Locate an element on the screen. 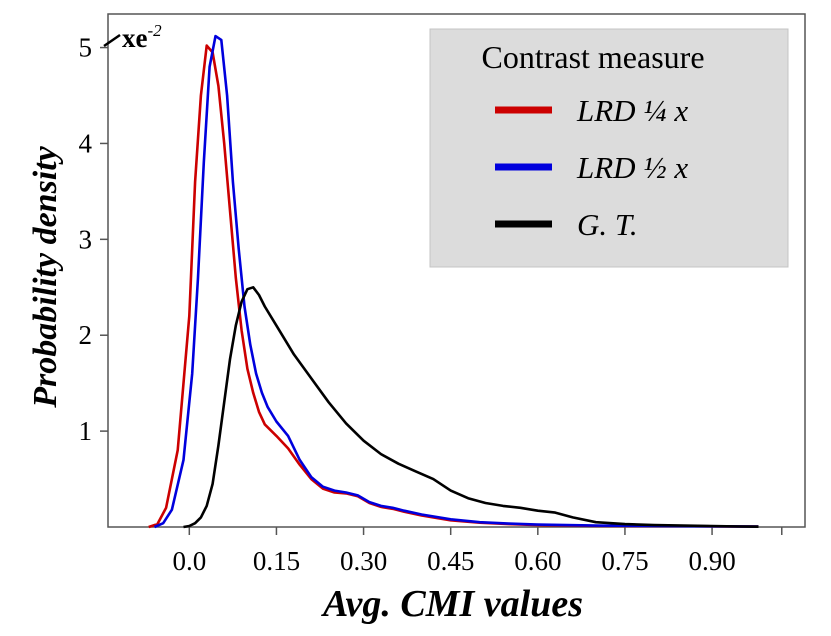 This screenshot has width=831, height=636. x-tick-label: 0.45 is located at coordinates (450, 561).